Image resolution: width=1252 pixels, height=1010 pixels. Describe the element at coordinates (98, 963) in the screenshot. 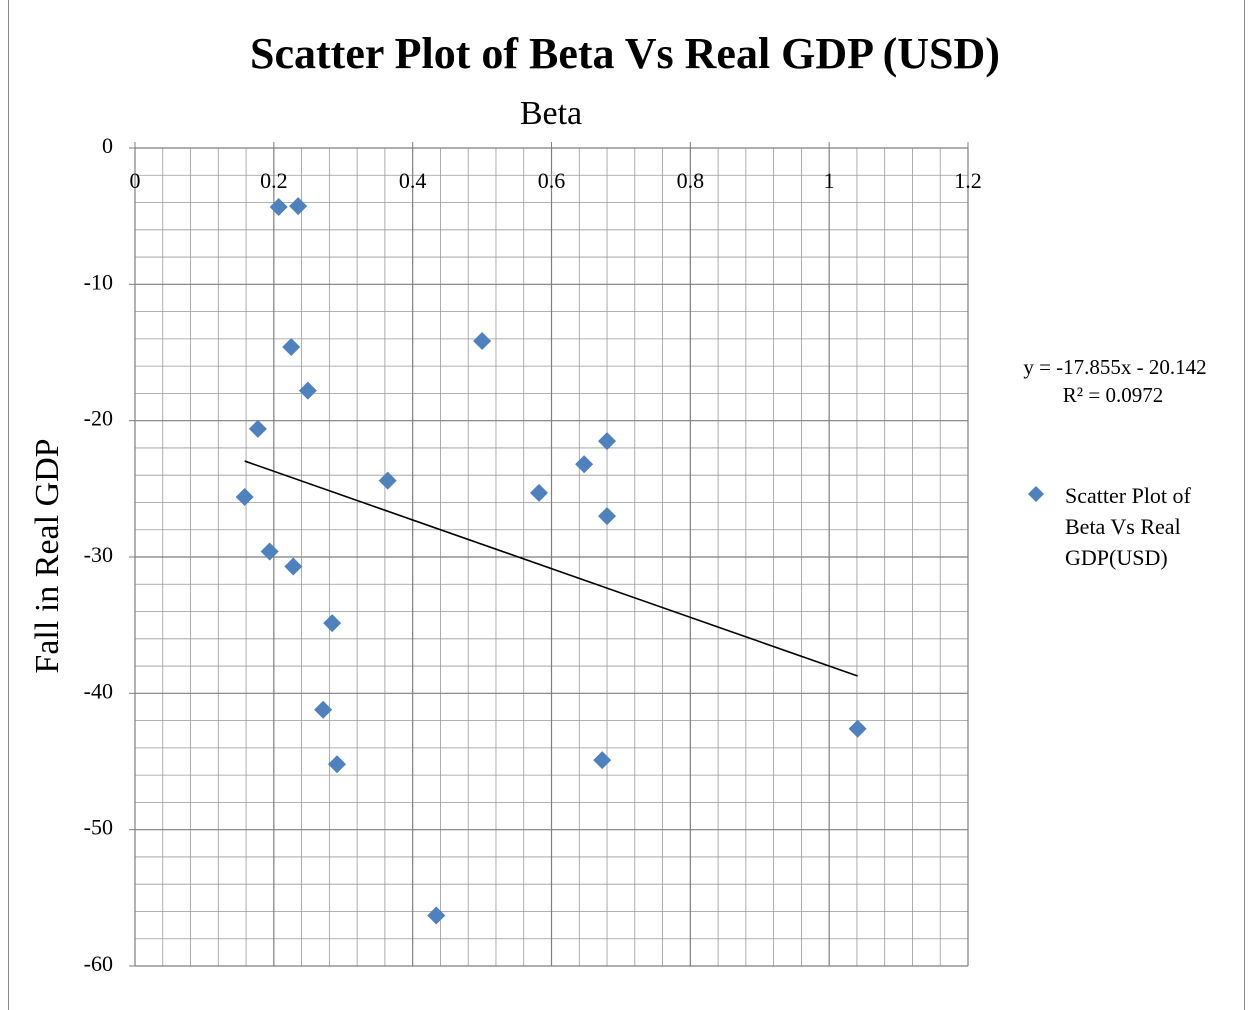

I see `y-tick-label: -60` at that location.